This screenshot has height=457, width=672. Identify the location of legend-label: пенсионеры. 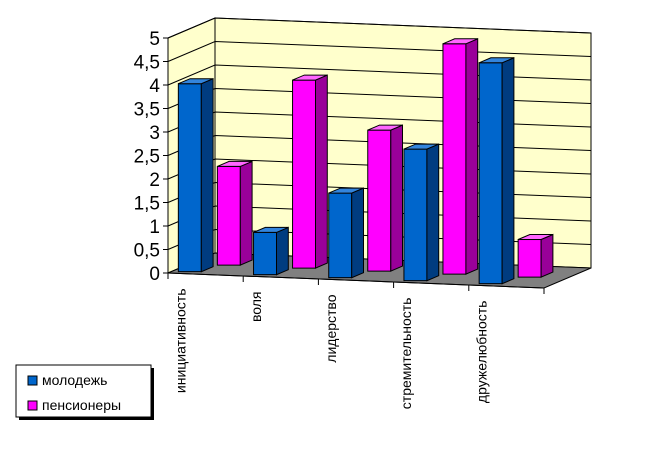
(81, 405).